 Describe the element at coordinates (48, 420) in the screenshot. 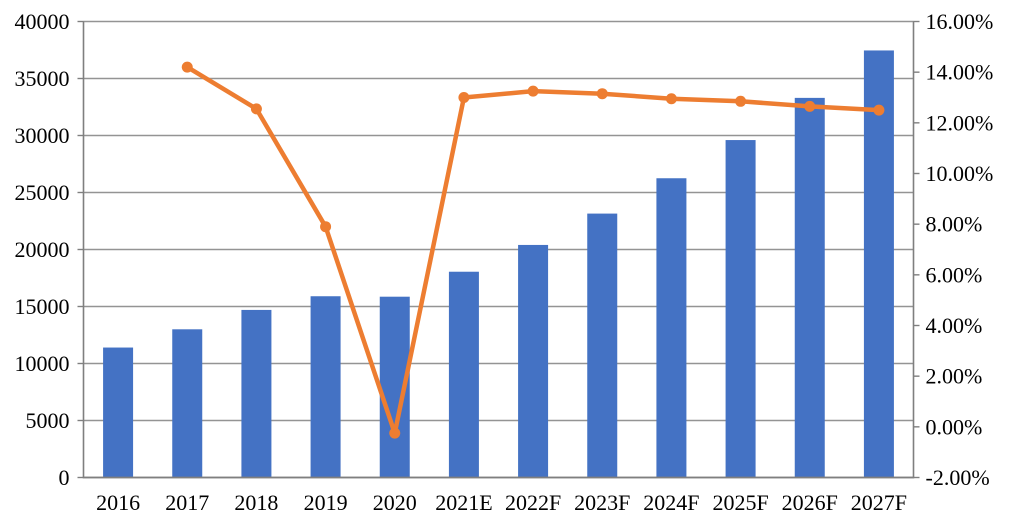

I see `left-axis-label: 5000` at that location.